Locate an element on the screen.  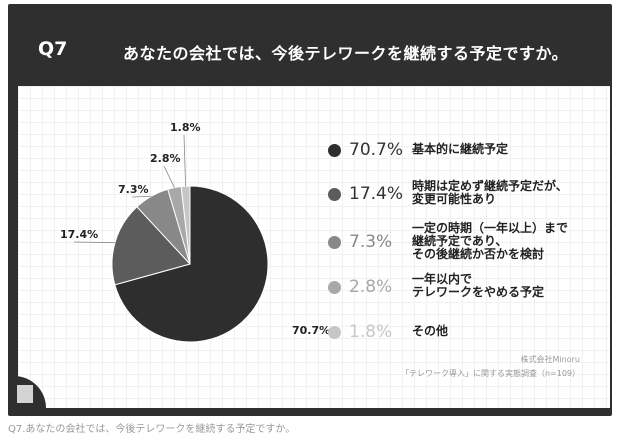
legend-percent: 7.3% is located at coordinates (371, 242).